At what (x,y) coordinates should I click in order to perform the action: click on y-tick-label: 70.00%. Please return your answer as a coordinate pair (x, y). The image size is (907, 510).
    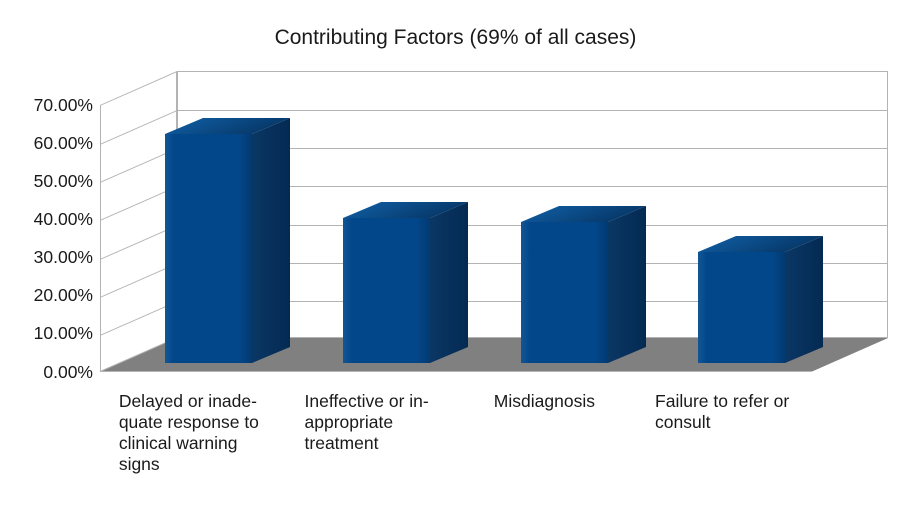
    Looking at the image, I should click on (63, 104).